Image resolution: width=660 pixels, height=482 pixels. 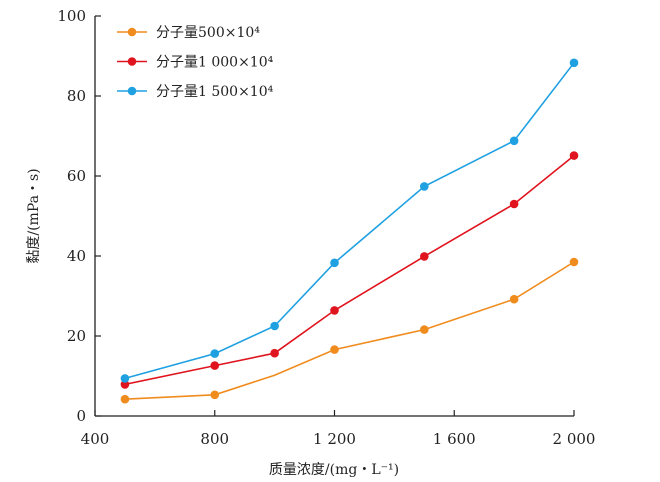 I want to click on x-tick-label: 800, so click(x=214, y=439).